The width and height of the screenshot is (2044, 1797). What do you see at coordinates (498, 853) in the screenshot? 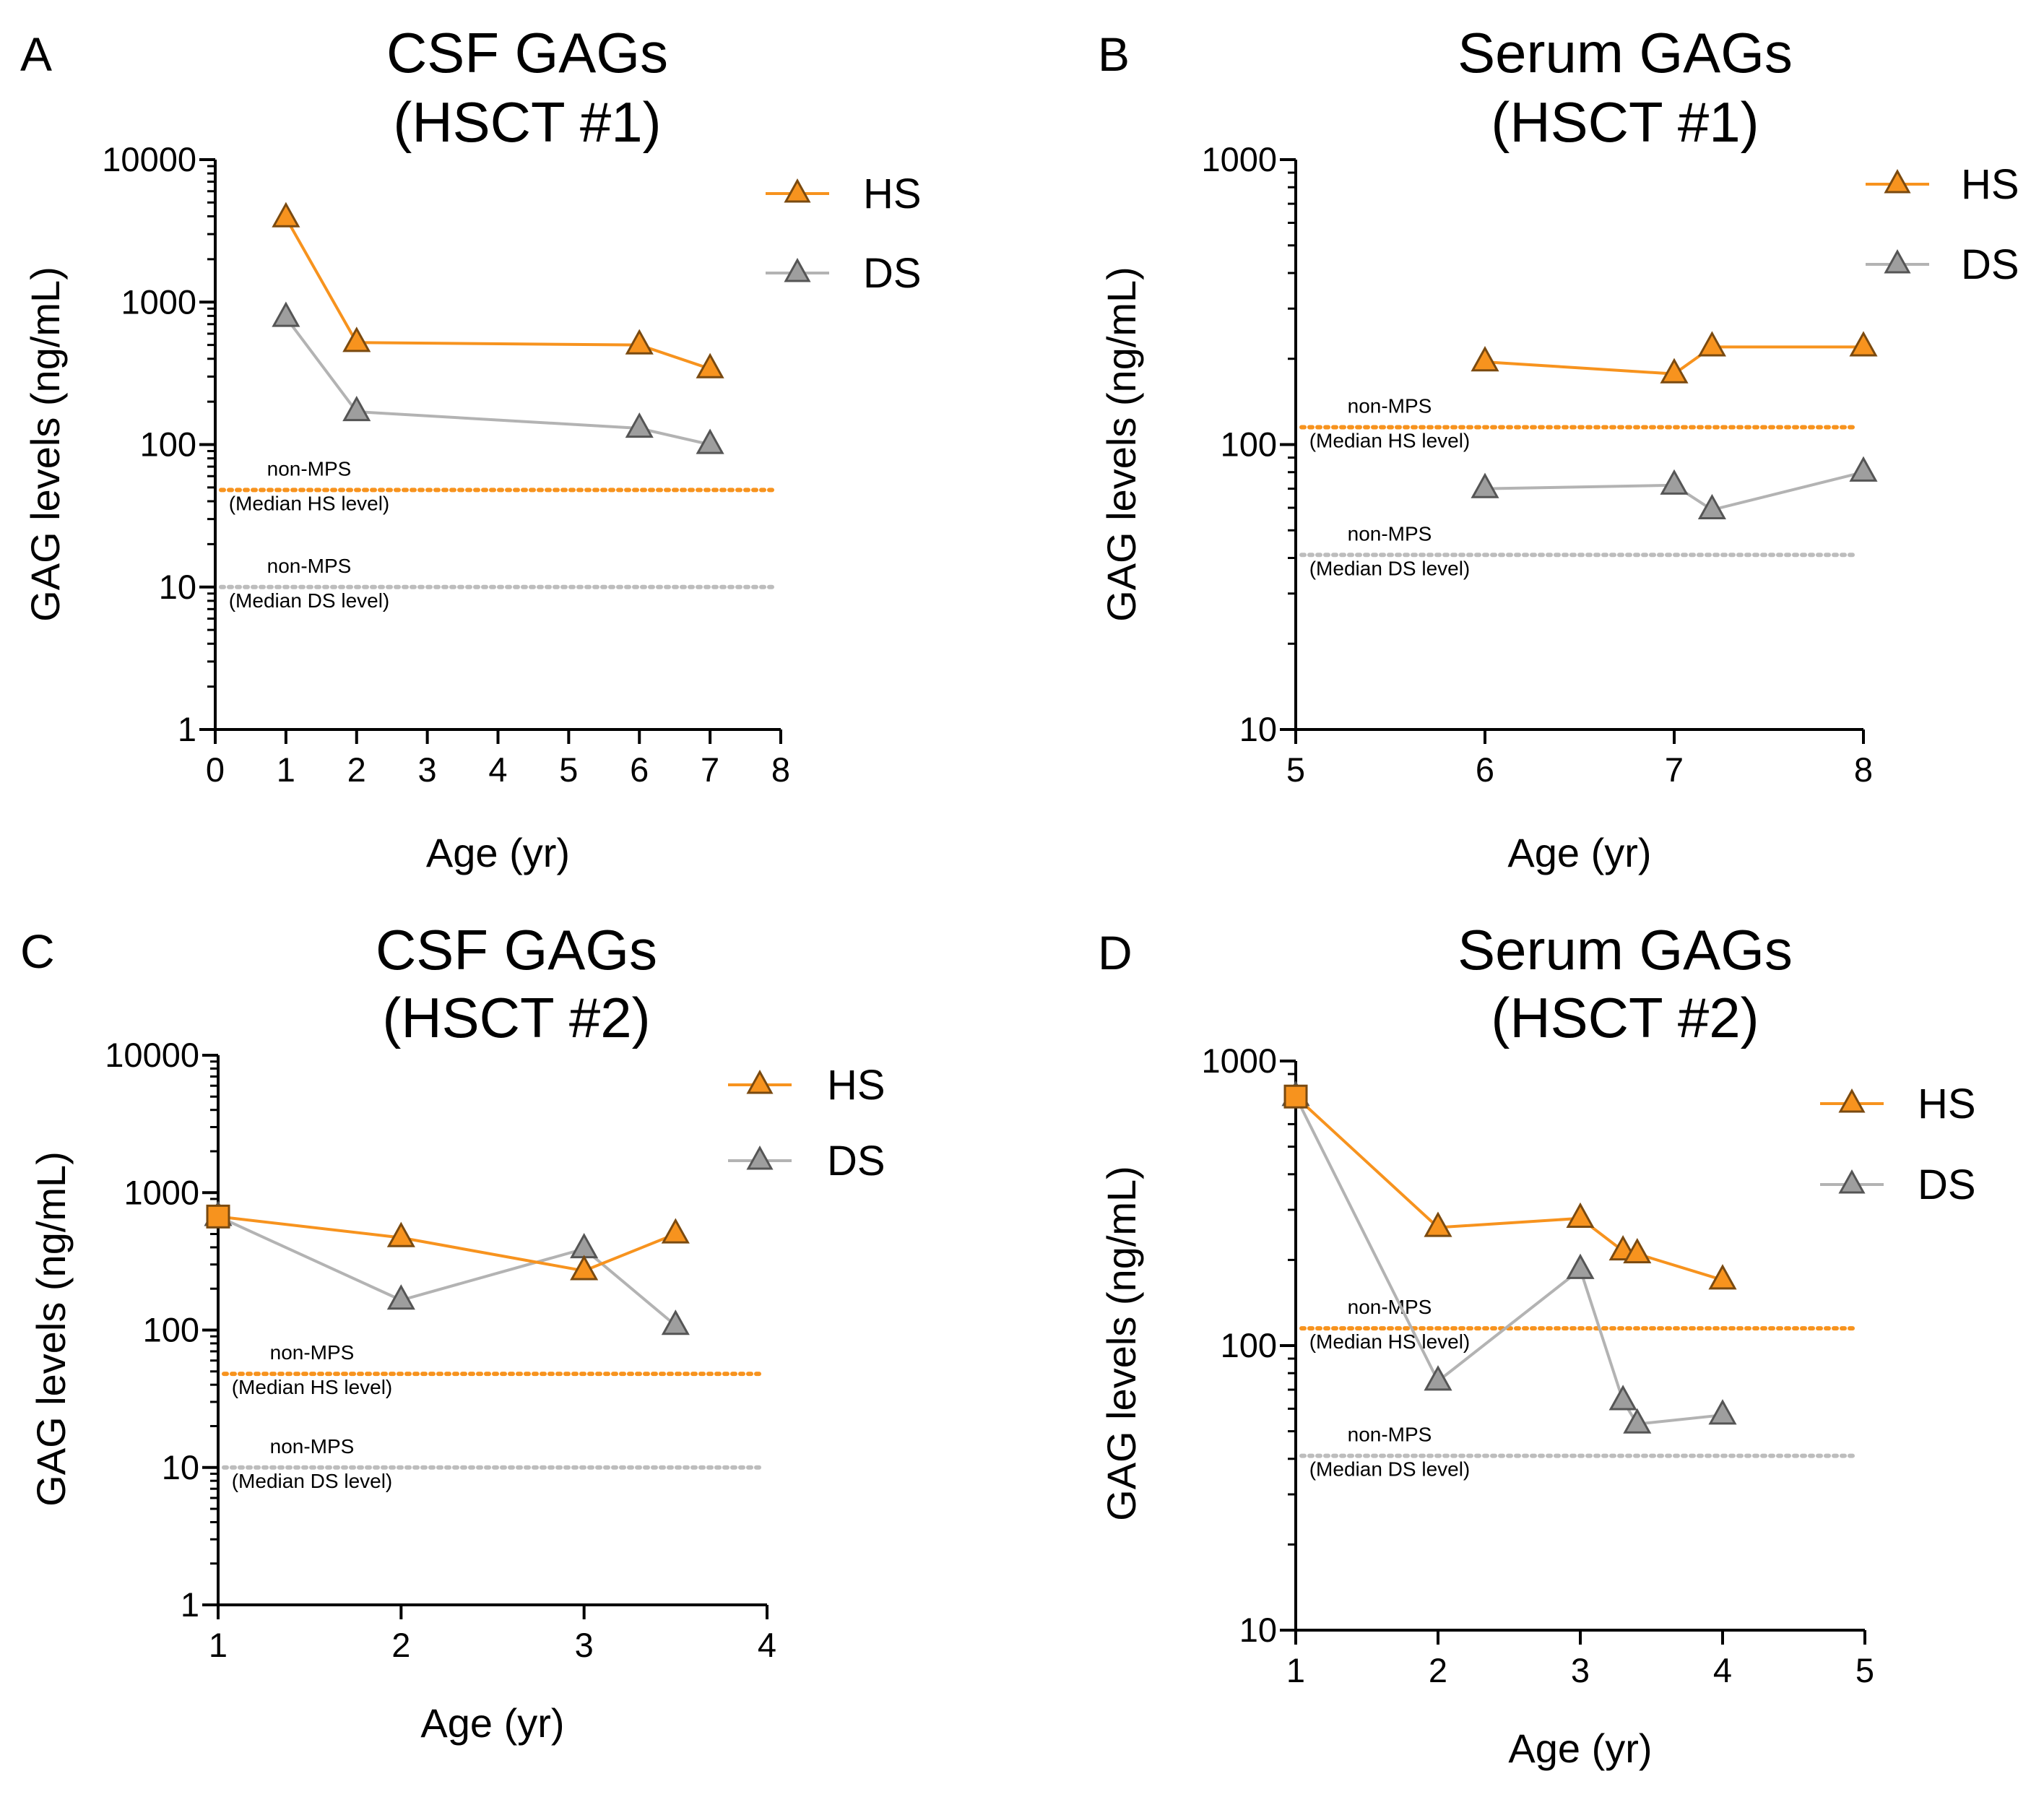
I see `x-axis-label: Age (yr)` at bounding box center [498, 853].